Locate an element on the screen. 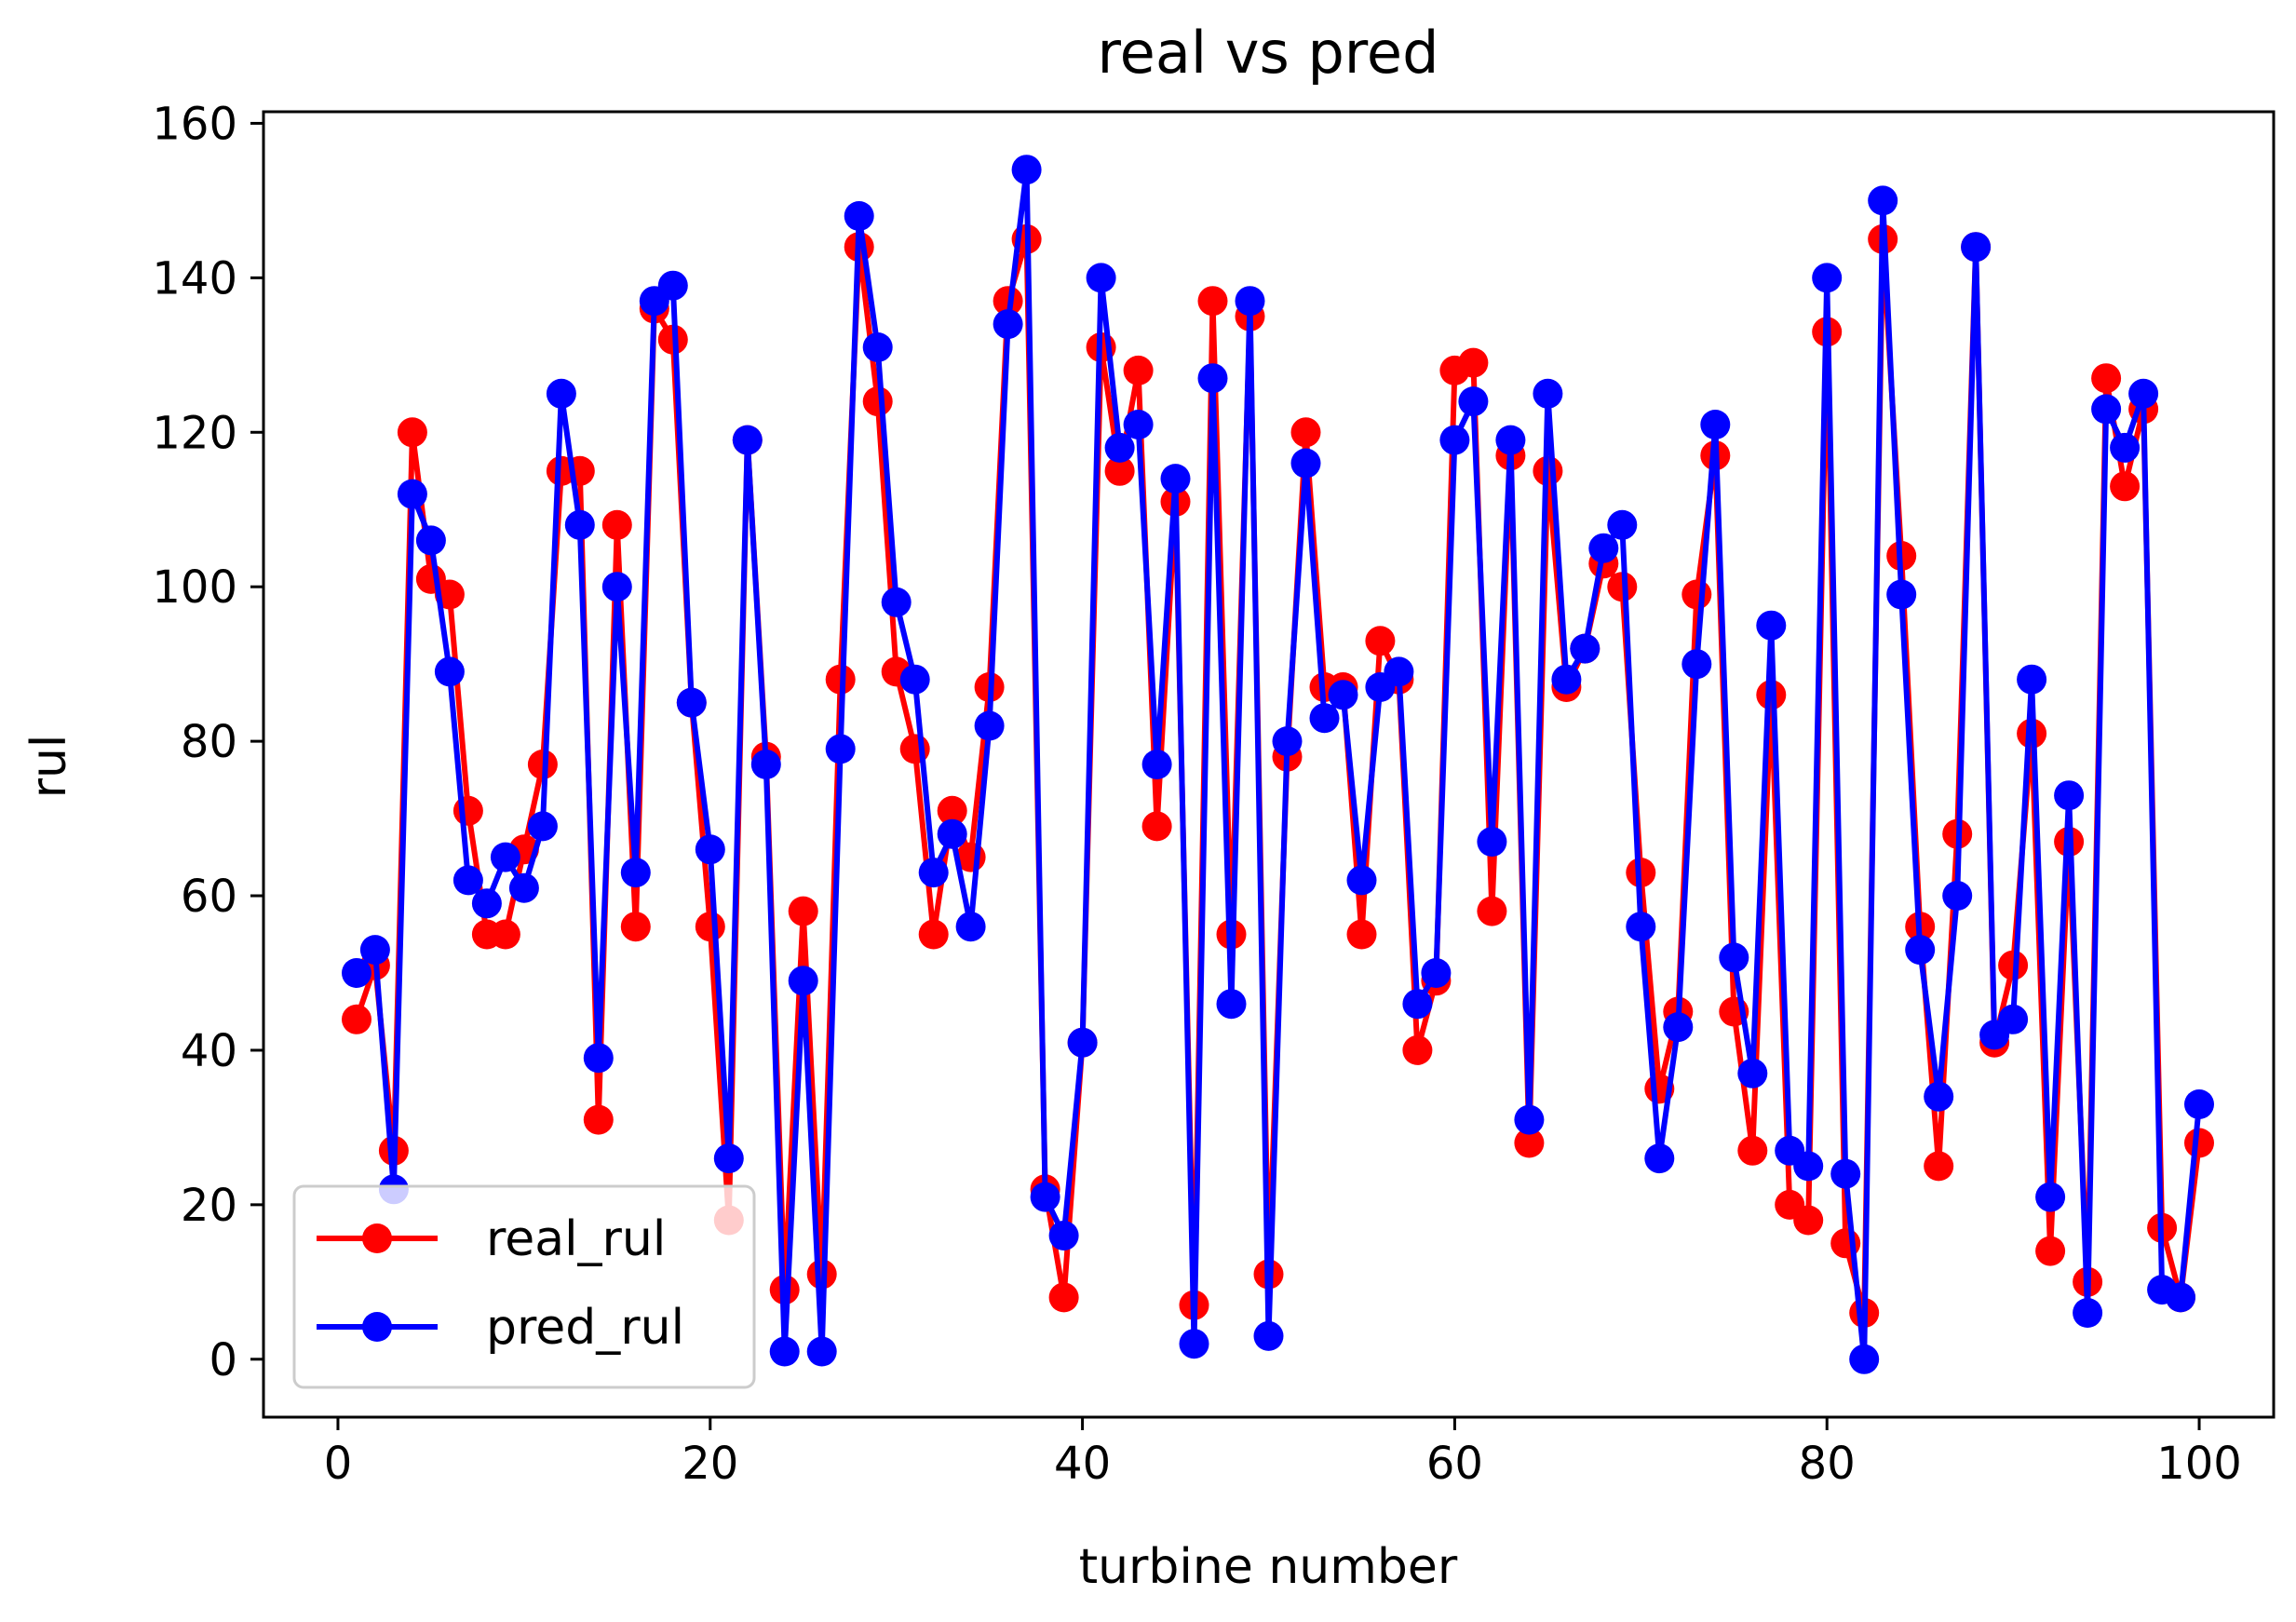 This screenshot has width=2296, height=1622. y-tick-label: 0 is located at coordinates (223, 1360).